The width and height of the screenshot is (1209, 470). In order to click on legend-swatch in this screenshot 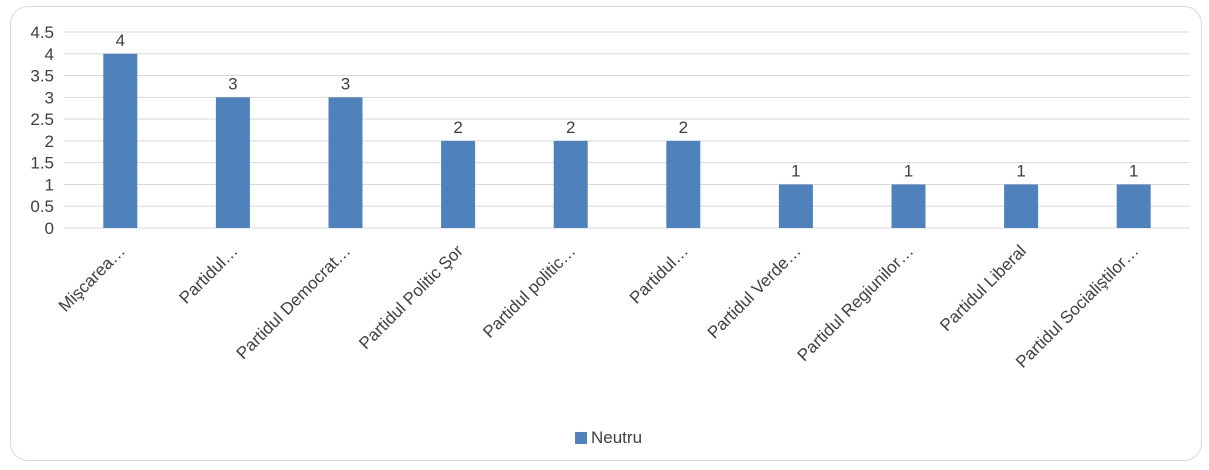, I will do `click(581, 438)`.